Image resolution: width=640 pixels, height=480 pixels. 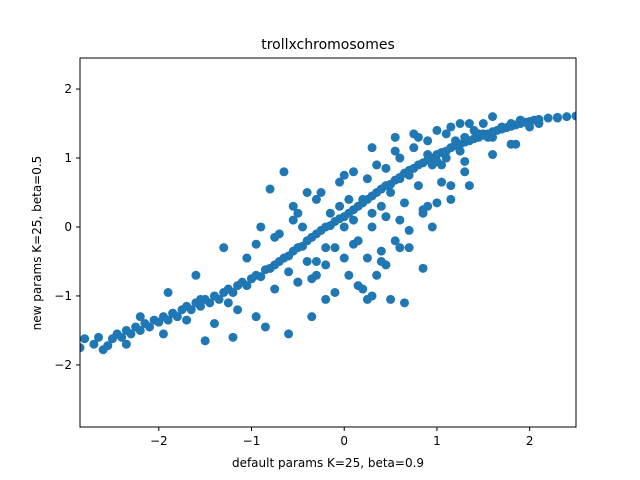 I want to click on x-tick-label: 1, so click(x=437, y=441).